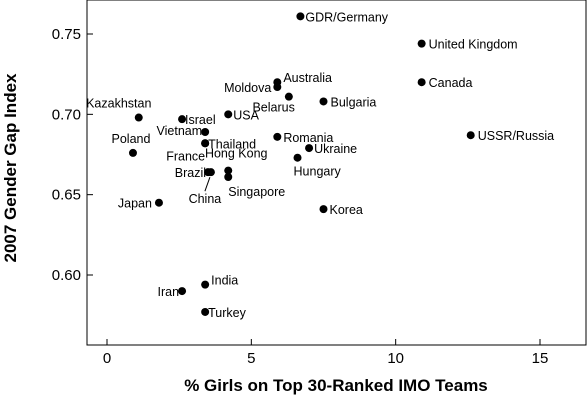 The image size is (587, 400). Describe the element at coordinates (346, 17) in the screenshot. I see `point-label: GDR/Germany` at that location.